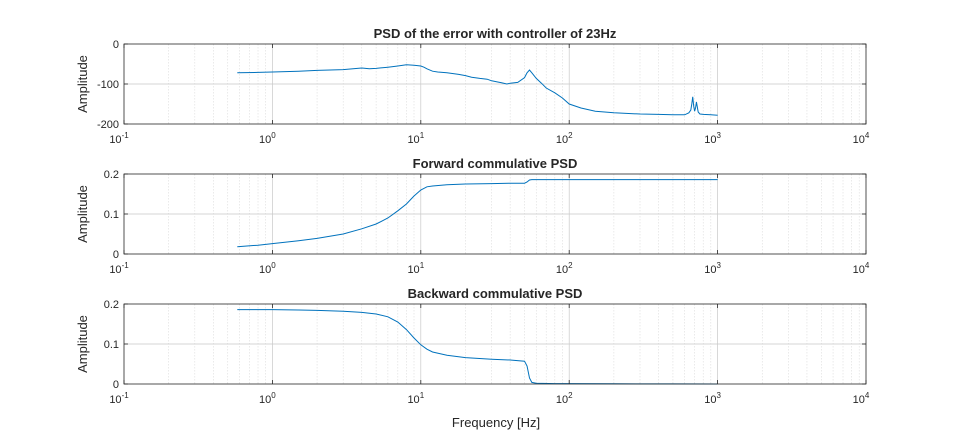  Describe the element at coordinates (495, 293) in the screenshot. I see `axes-title: Backward commulative PSD` at that location.